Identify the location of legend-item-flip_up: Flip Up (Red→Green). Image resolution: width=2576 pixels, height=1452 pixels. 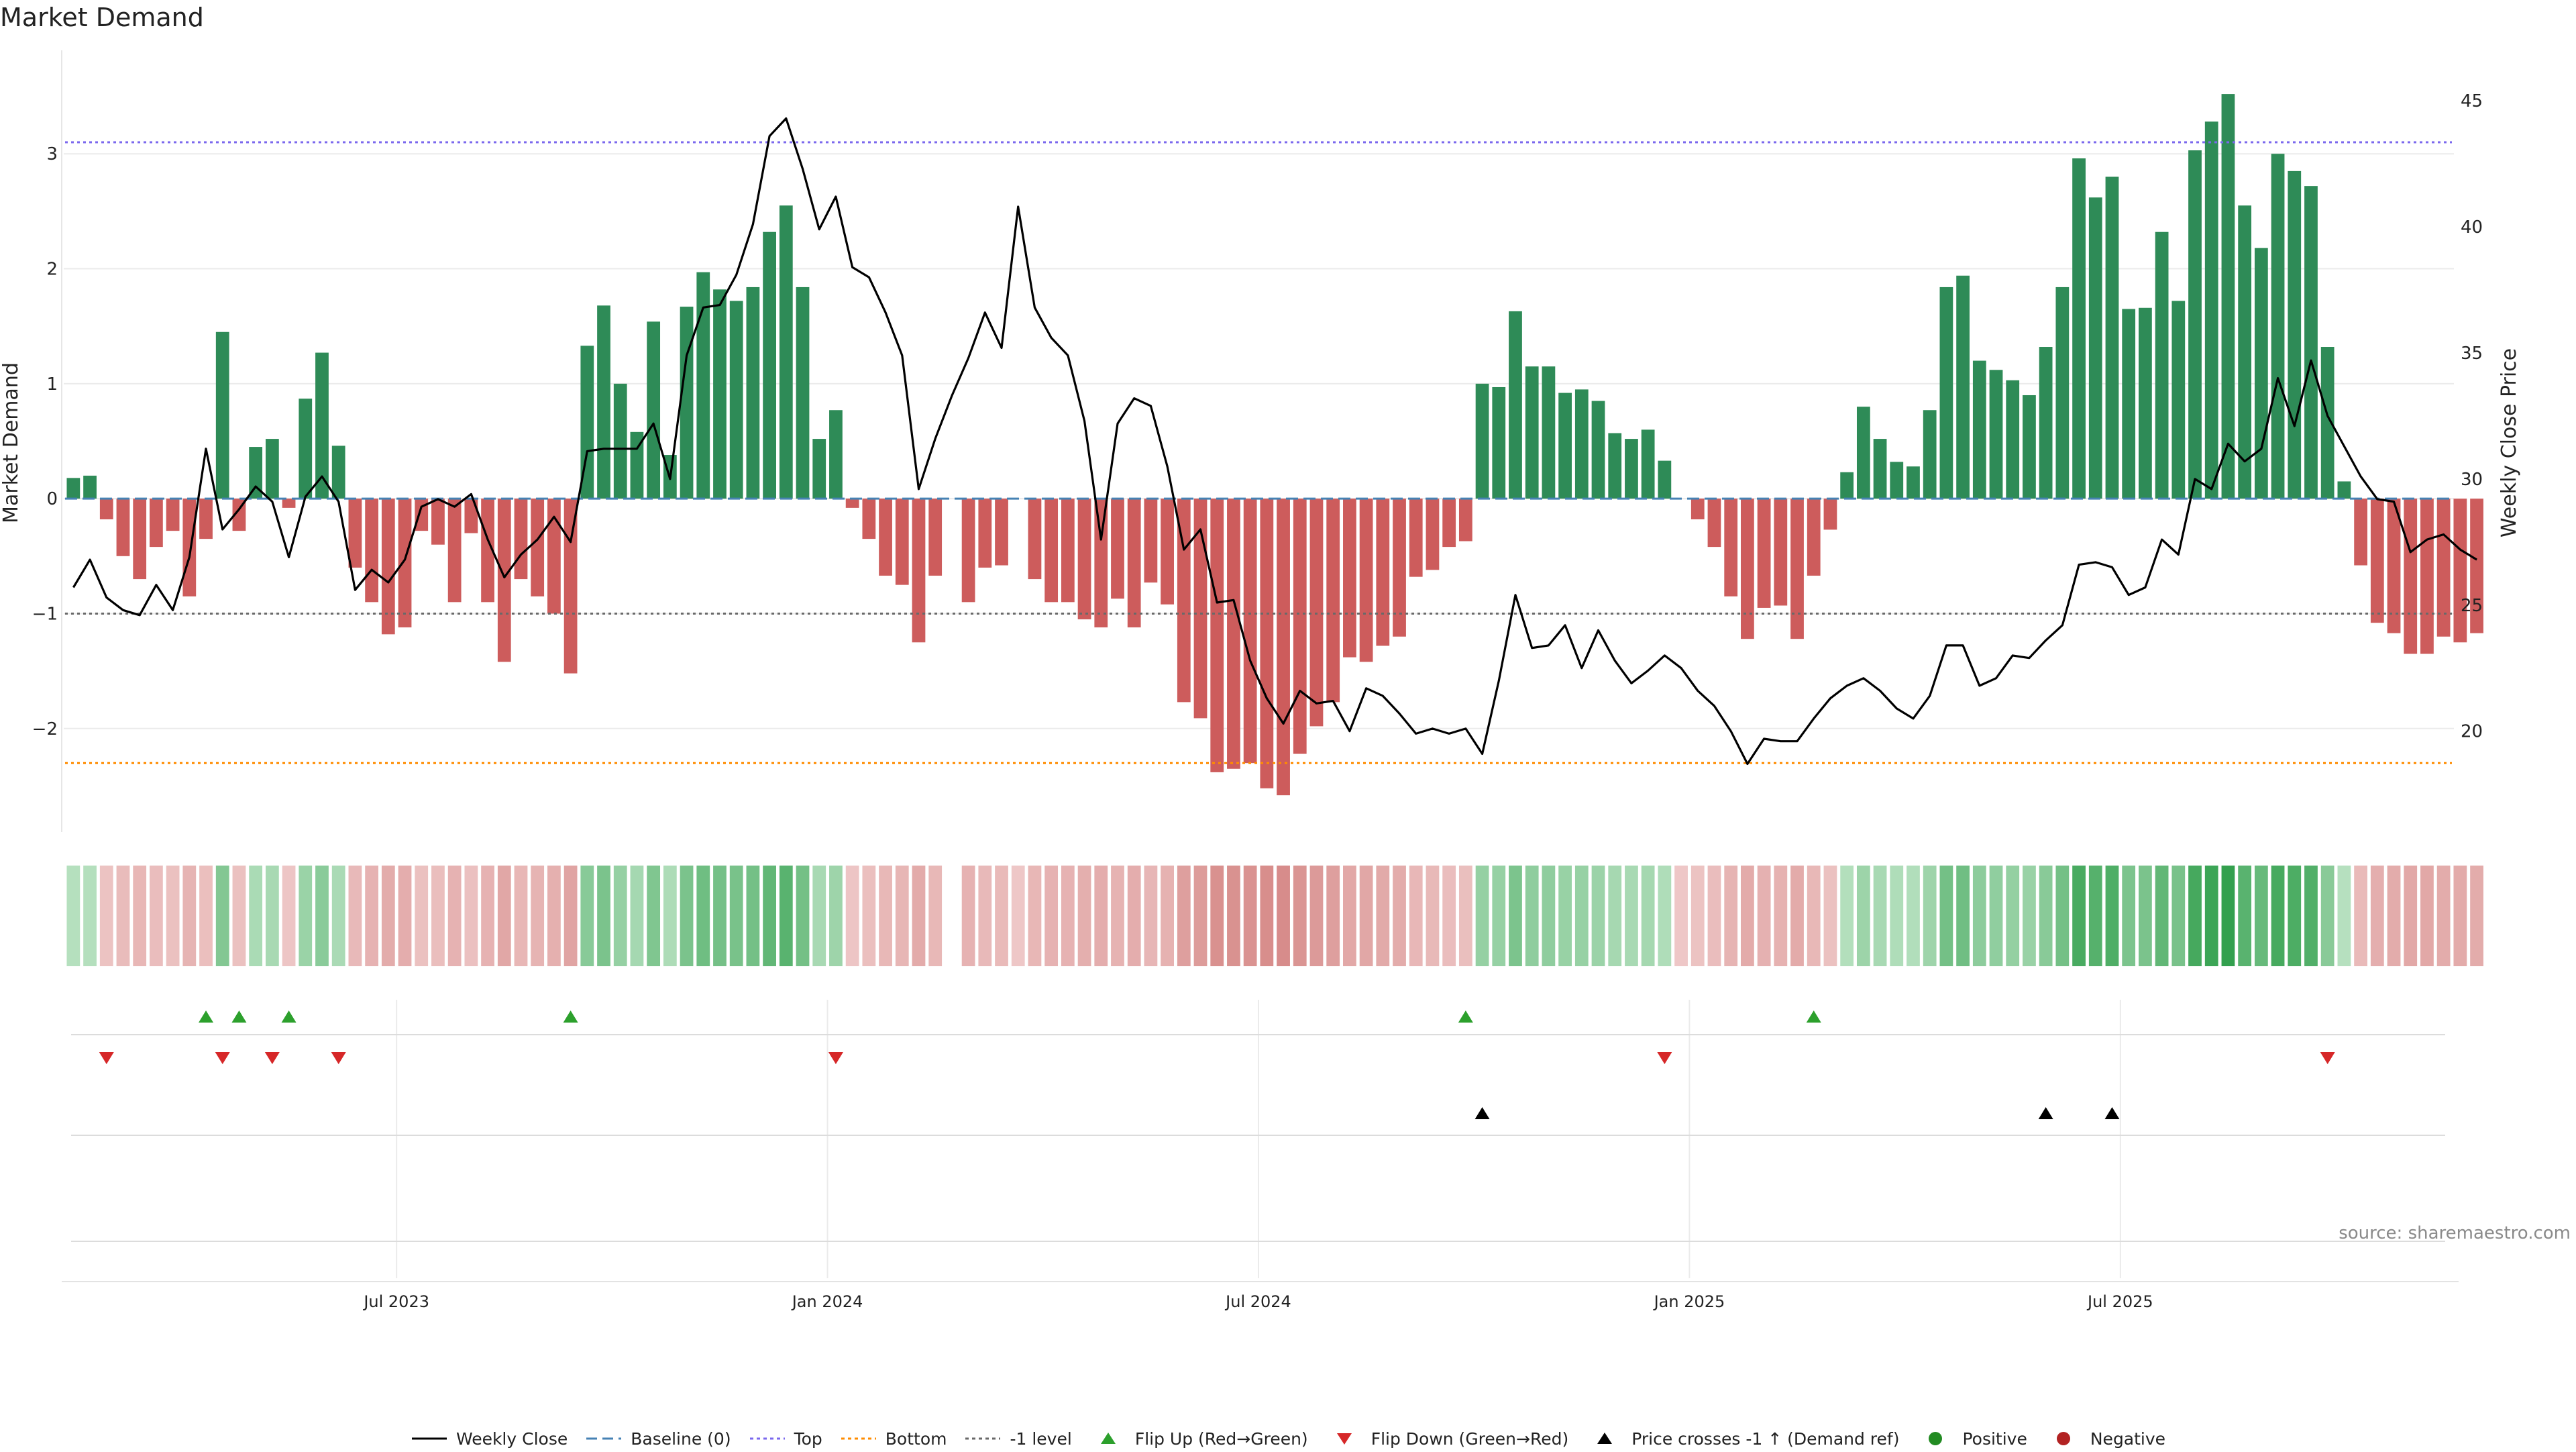
(1198, 1439).